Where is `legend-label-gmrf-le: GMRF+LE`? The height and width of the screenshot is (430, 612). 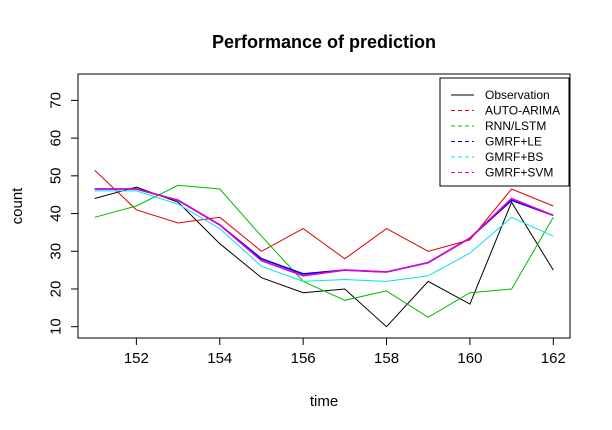 legend-label-gmrf-le: GMRF+LE is located at coordinates (513, 142).